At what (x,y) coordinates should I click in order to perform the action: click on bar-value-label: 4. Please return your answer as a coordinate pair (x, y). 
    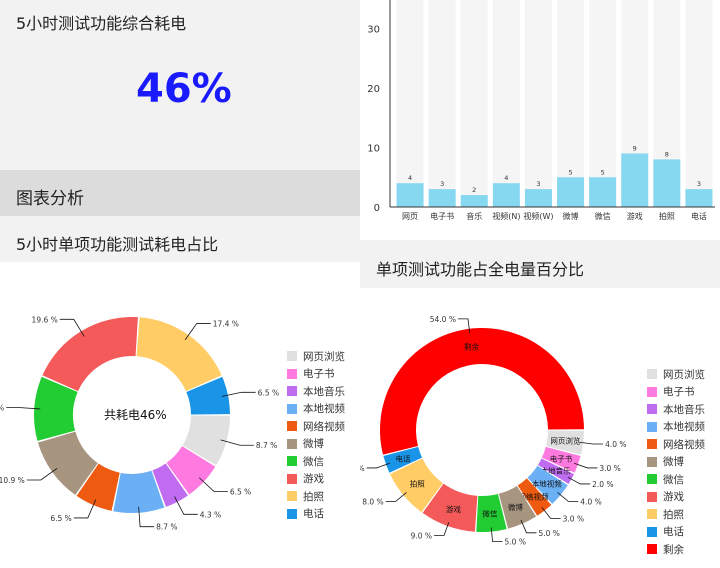
    Looking at the image, I should click on (410, 178).